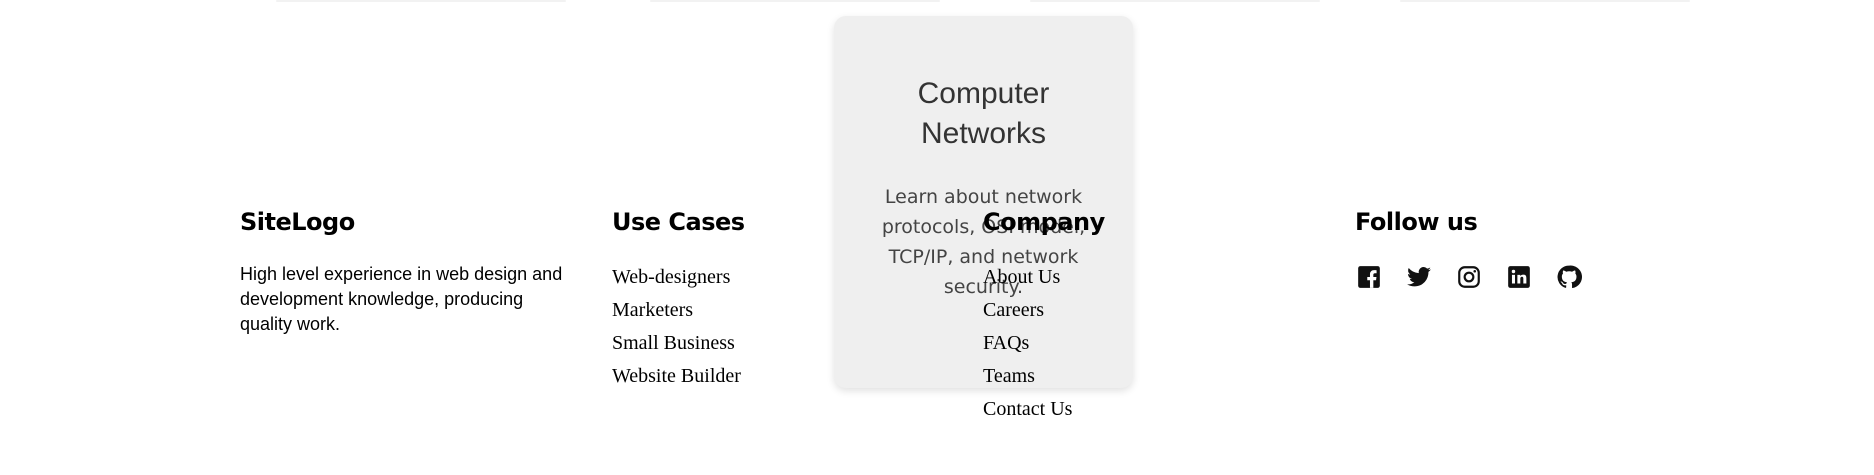 This screenshot has width=1874, height=475. Describe the element at coordinates (1519, 277) in the screenshot. I see `linkedin-icon` at that location.